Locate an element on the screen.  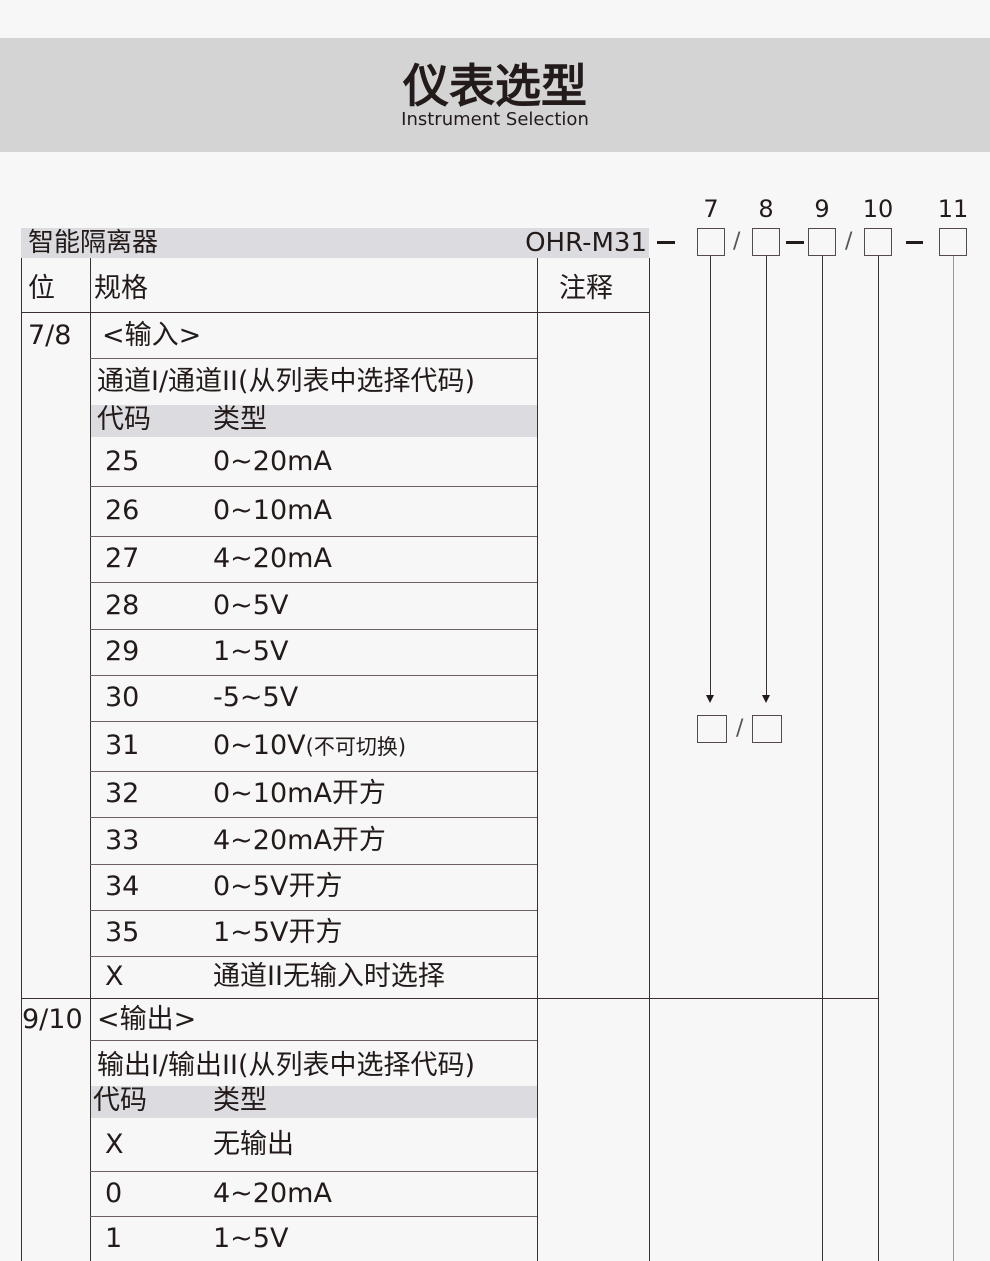
row-code: 0 is located at coordinates (114, 1193).